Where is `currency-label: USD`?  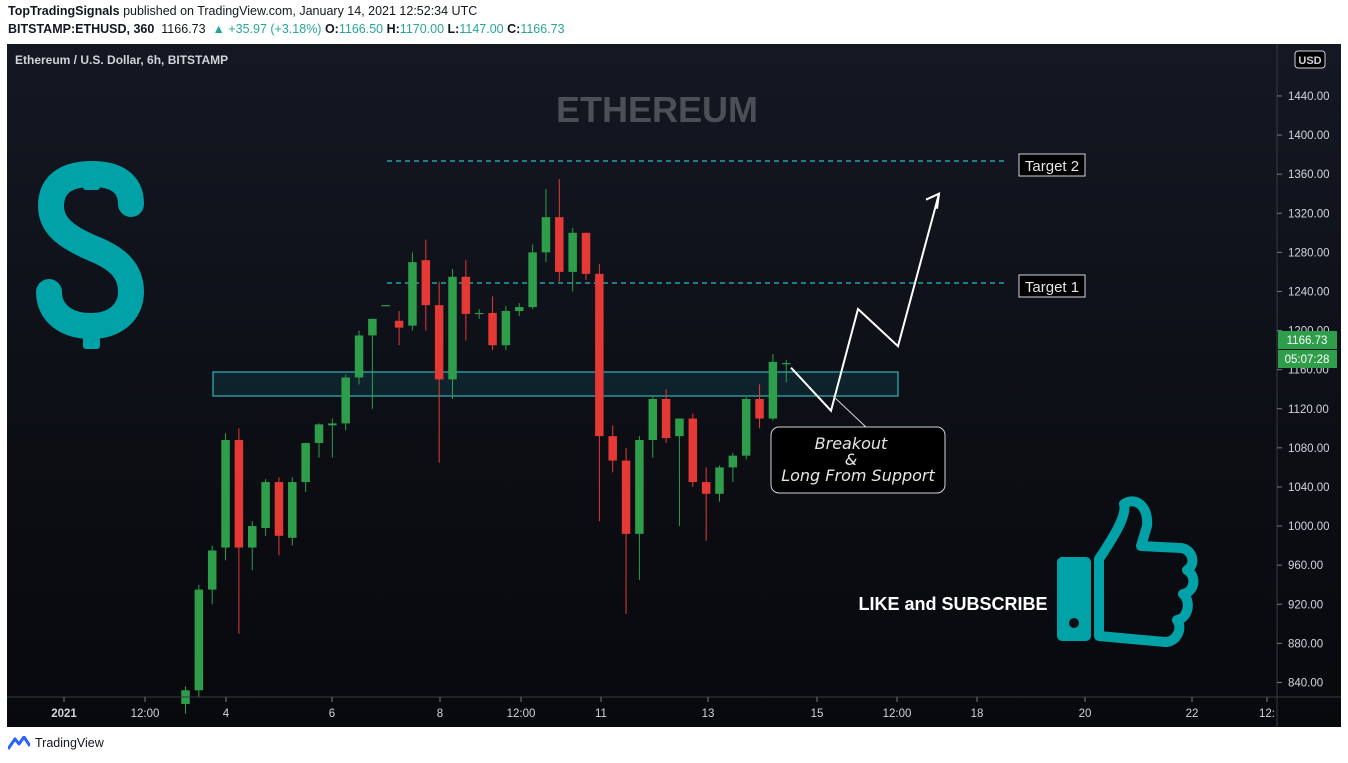
currency-label: USD is located at coordinates (1309, 61).